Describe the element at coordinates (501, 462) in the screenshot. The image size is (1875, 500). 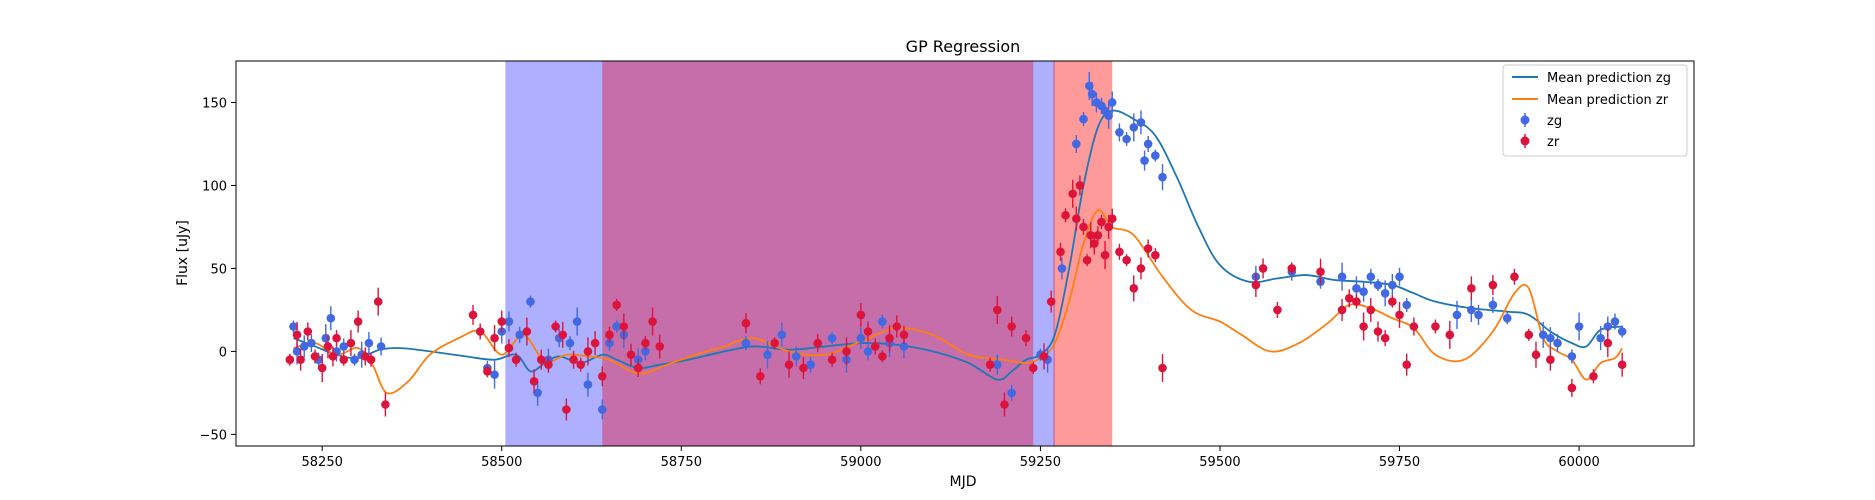
I see `x-tick-label: 58500` at that location.